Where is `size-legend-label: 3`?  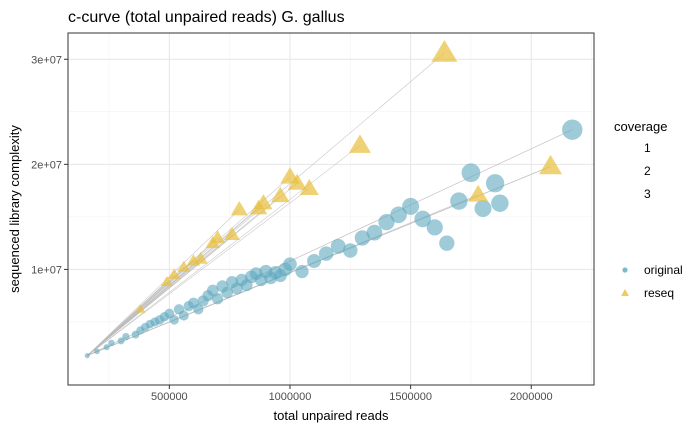 size-legend-label: 3 is located at coordinates (647, 194).